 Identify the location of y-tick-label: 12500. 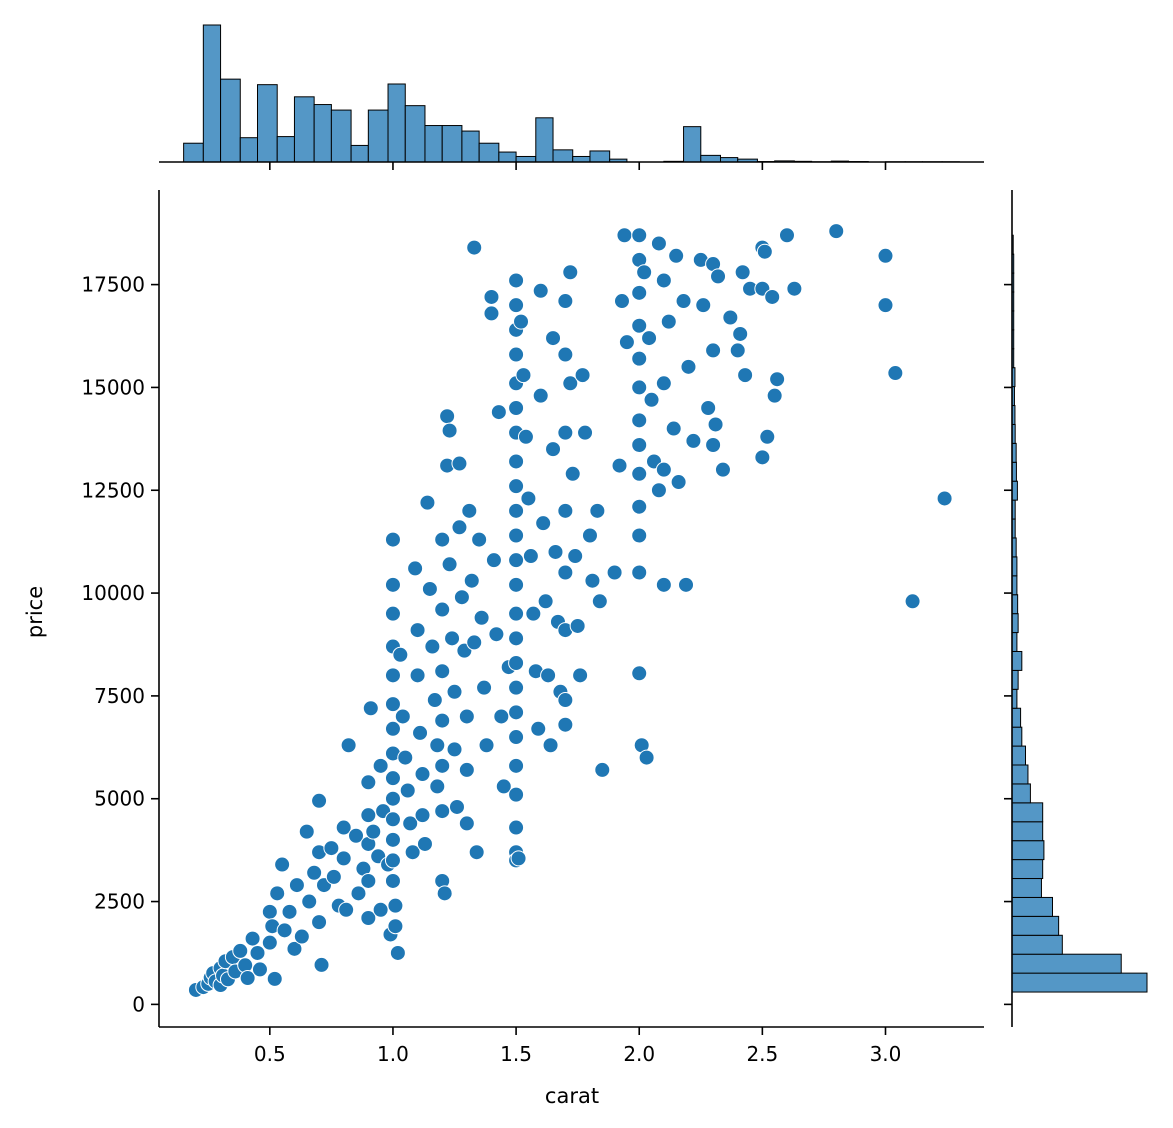
(113, 490).